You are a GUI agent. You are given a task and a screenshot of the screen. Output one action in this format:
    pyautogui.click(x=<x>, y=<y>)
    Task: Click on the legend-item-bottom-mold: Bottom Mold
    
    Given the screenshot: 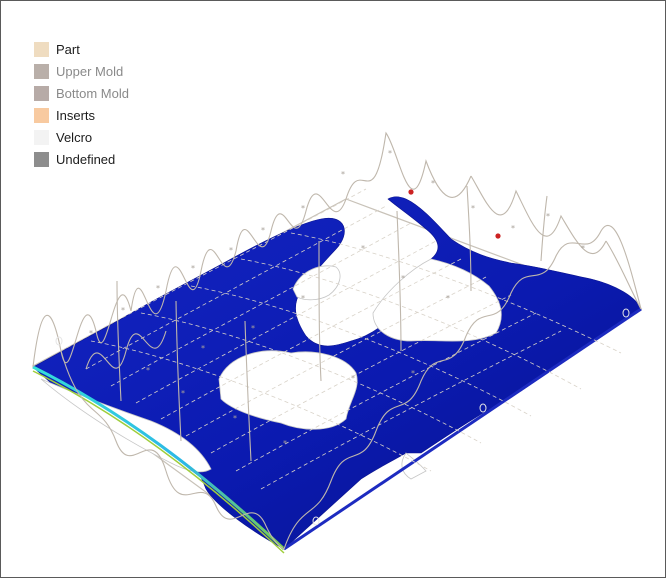 What is the action you would take?
    pyautogui.click(x=81, y=93)
    